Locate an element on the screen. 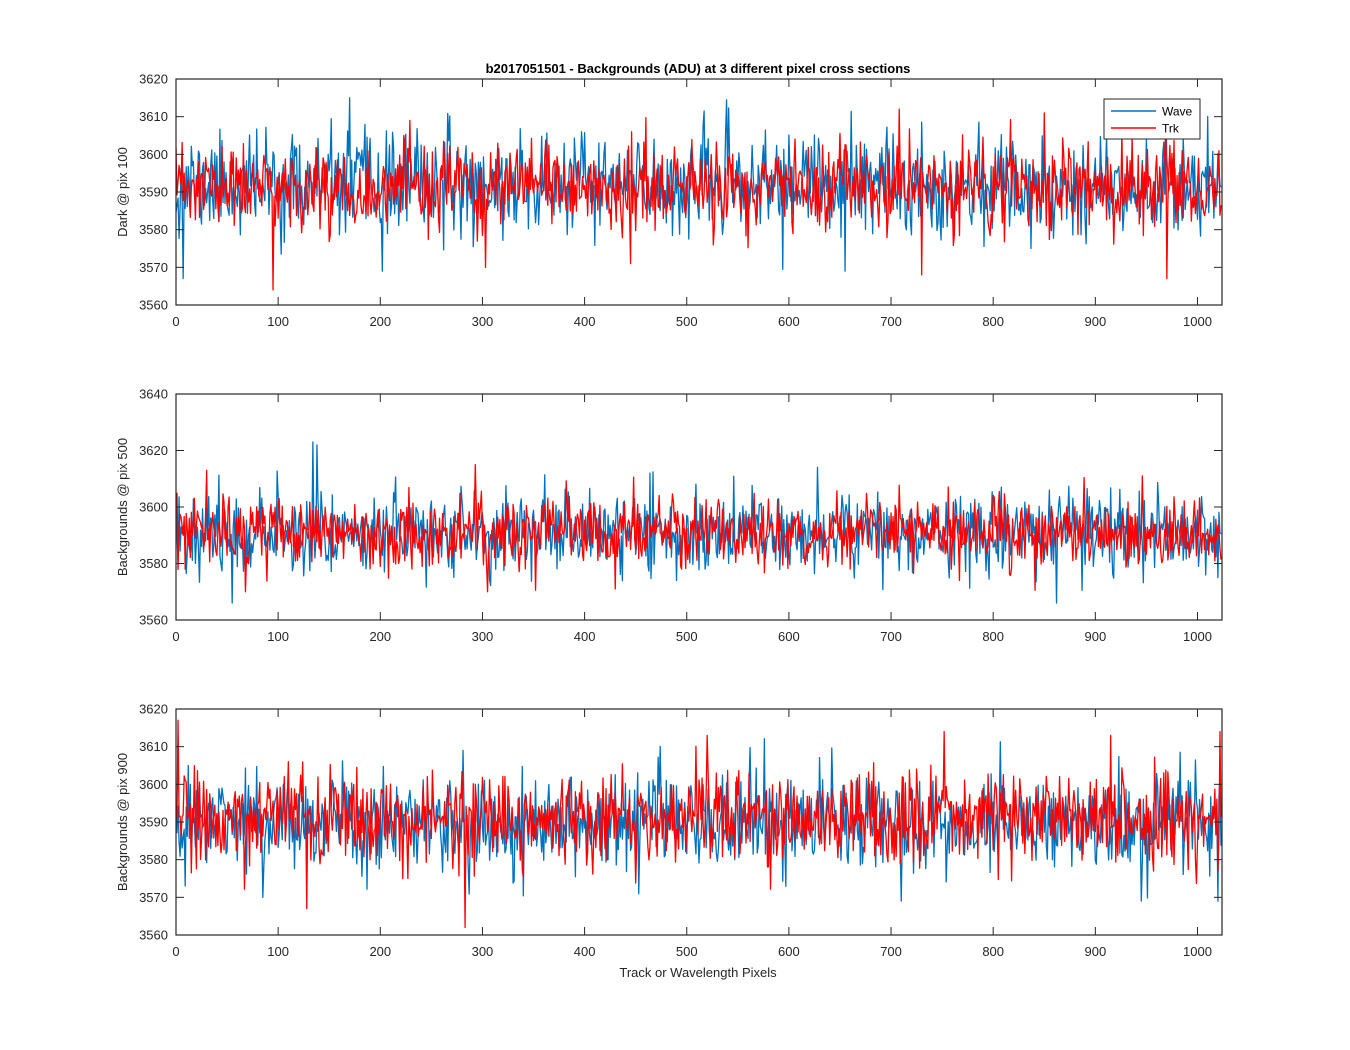 This screenshot has height=1050, width=1350. y-axis-label-panel-3: Backgrounds @ pix 900 is located at coordinates (122, 822).